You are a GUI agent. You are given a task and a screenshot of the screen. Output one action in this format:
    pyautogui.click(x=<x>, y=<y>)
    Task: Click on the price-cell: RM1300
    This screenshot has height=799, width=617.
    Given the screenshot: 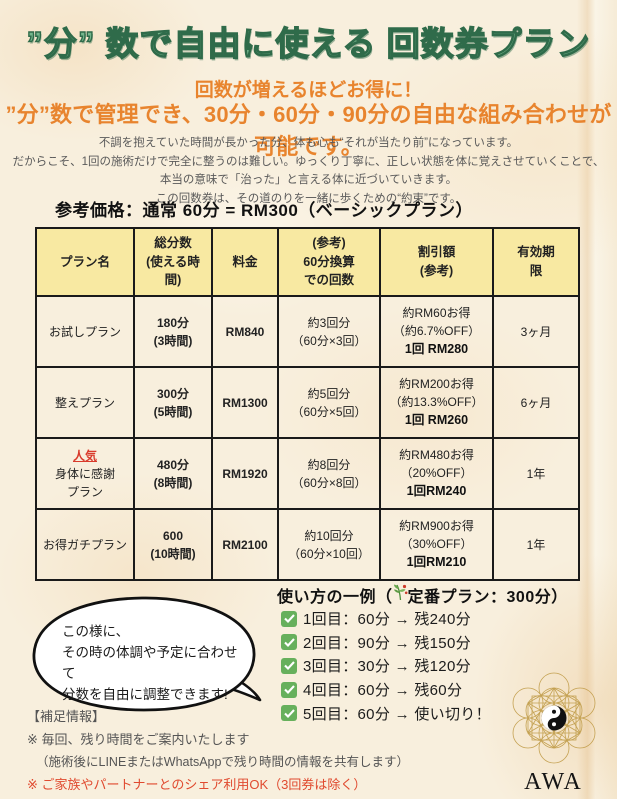 What is the action you would take?
    pyautogui.click(x=245, y=402)
    